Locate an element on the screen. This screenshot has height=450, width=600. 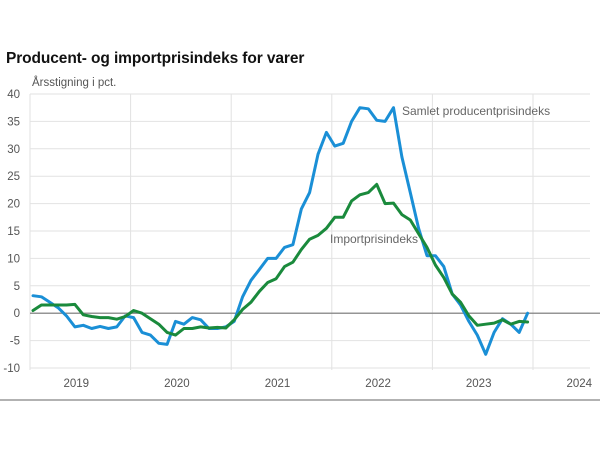
y-tick-label: 40 is located at coordinates (13, 95).